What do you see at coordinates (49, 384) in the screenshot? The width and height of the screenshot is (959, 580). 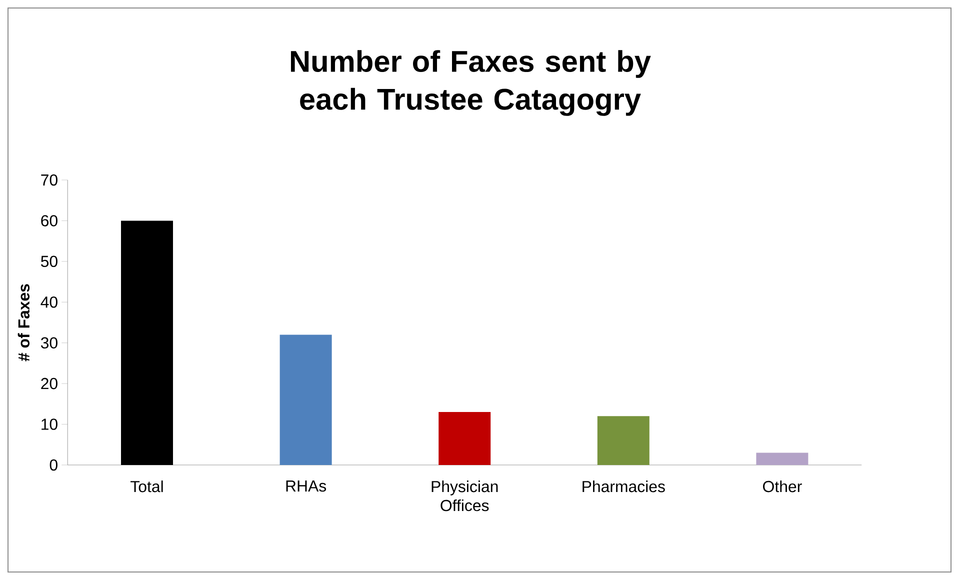 I see `y-tick-label: 20` at bounding box center [49, 384].